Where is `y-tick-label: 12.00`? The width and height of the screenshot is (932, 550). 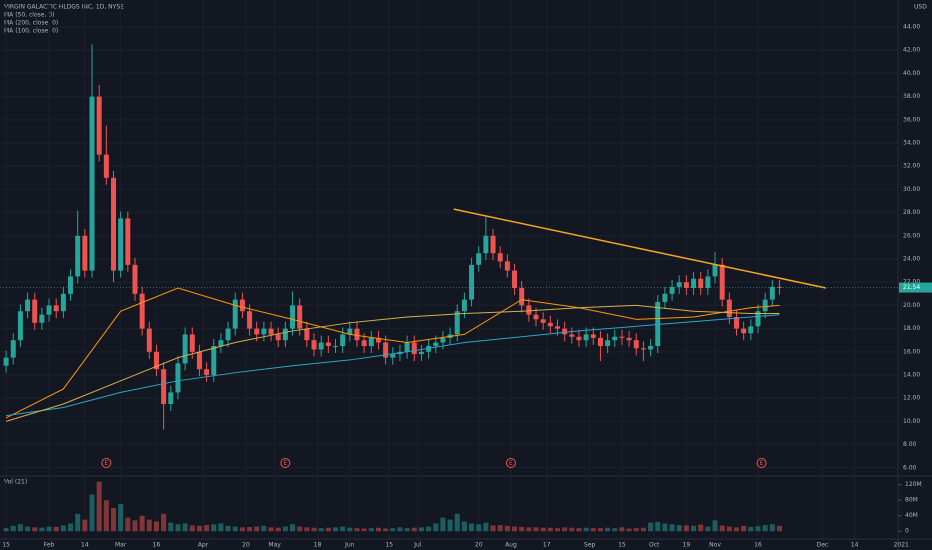
y-tick-label: 12.00 is located at coordinates (911, 398).